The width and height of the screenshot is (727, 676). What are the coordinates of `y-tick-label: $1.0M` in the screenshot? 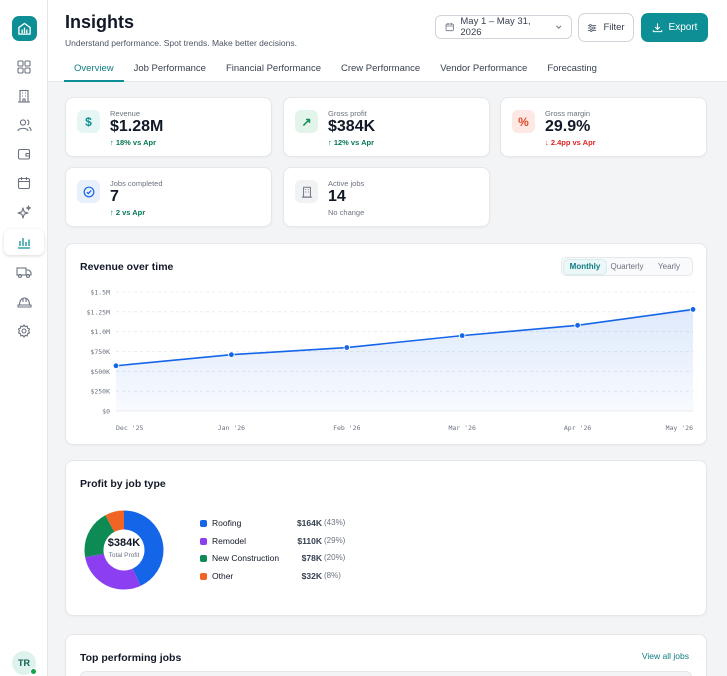 It's located at (100, 332).